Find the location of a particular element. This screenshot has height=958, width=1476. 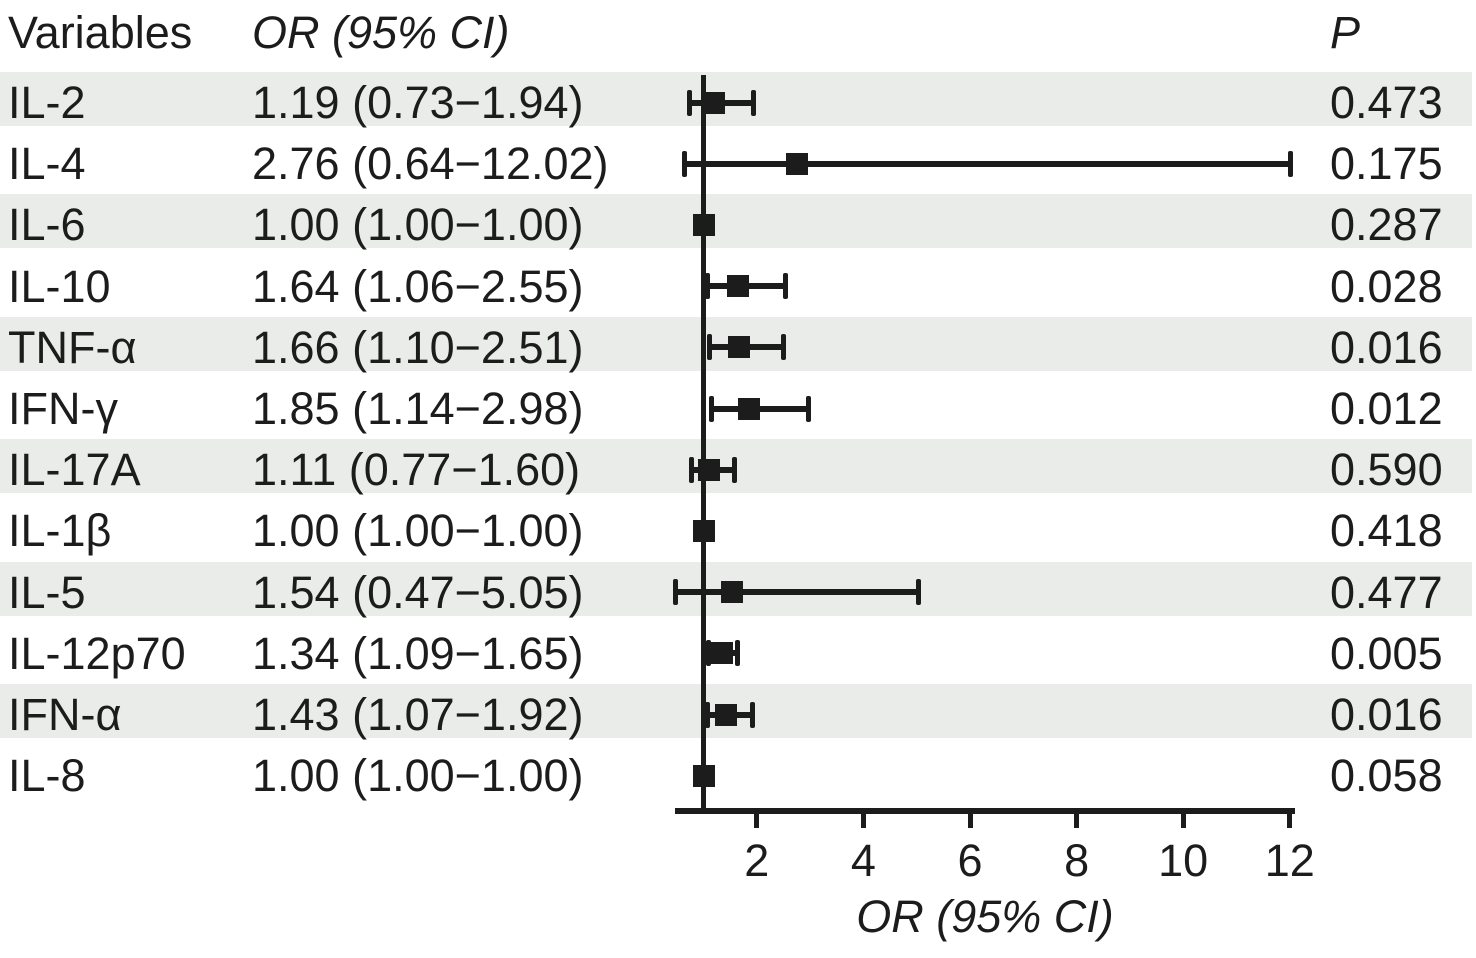

or-ci-value: 1.54 (0.47−5.05) is located at coordinates (418, 592).